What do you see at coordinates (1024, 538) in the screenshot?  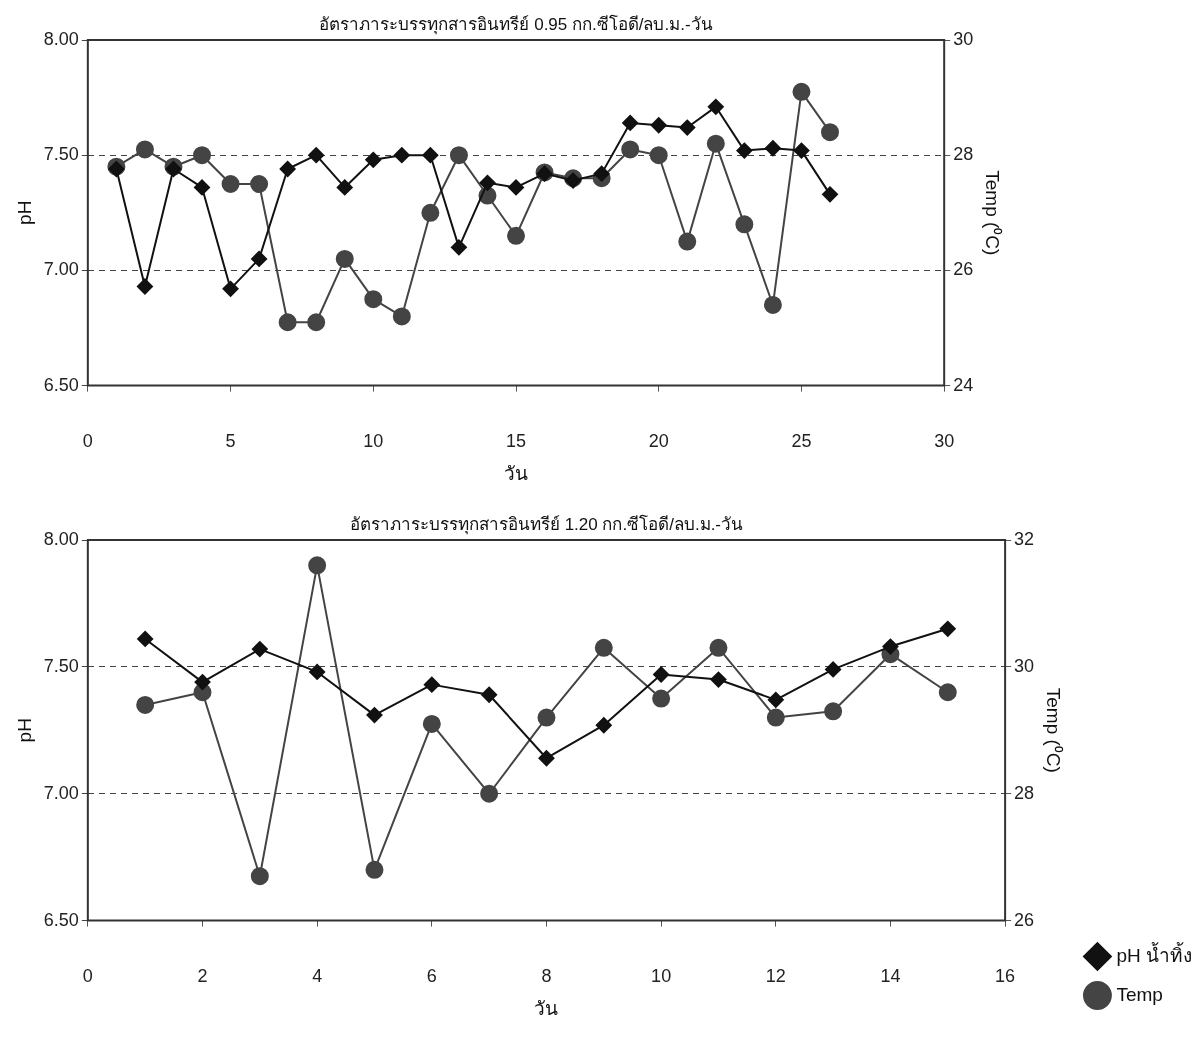 I see `y2-tick-label: 32` at bounding box center [1024, 538].